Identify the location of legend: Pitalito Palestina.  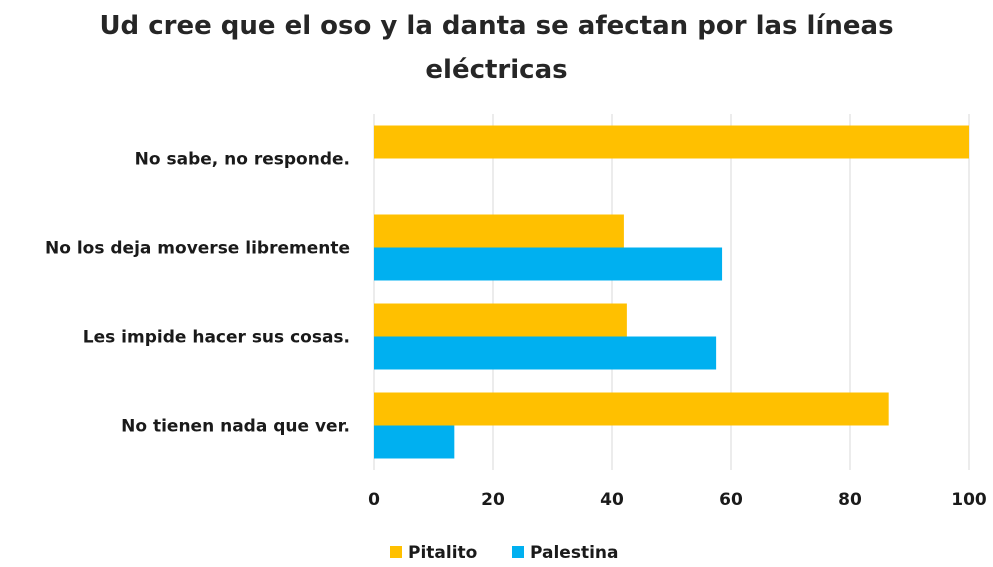
(504, 553).